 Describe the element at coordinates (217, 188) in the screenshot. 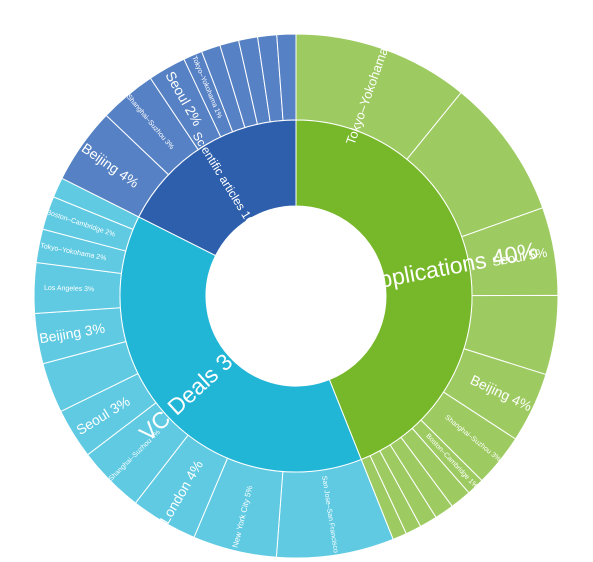

I see `inner-segment-scientific-articles` at that location.